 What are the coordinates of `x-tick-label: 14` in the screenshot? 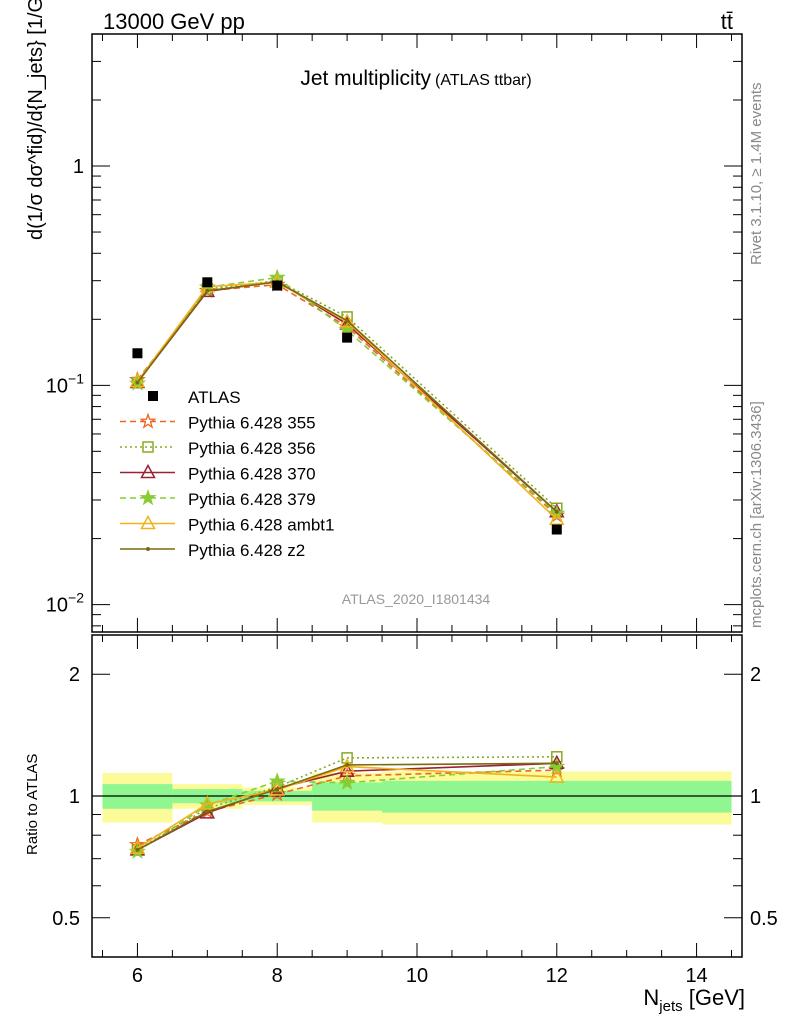 It's located at (696, 976).